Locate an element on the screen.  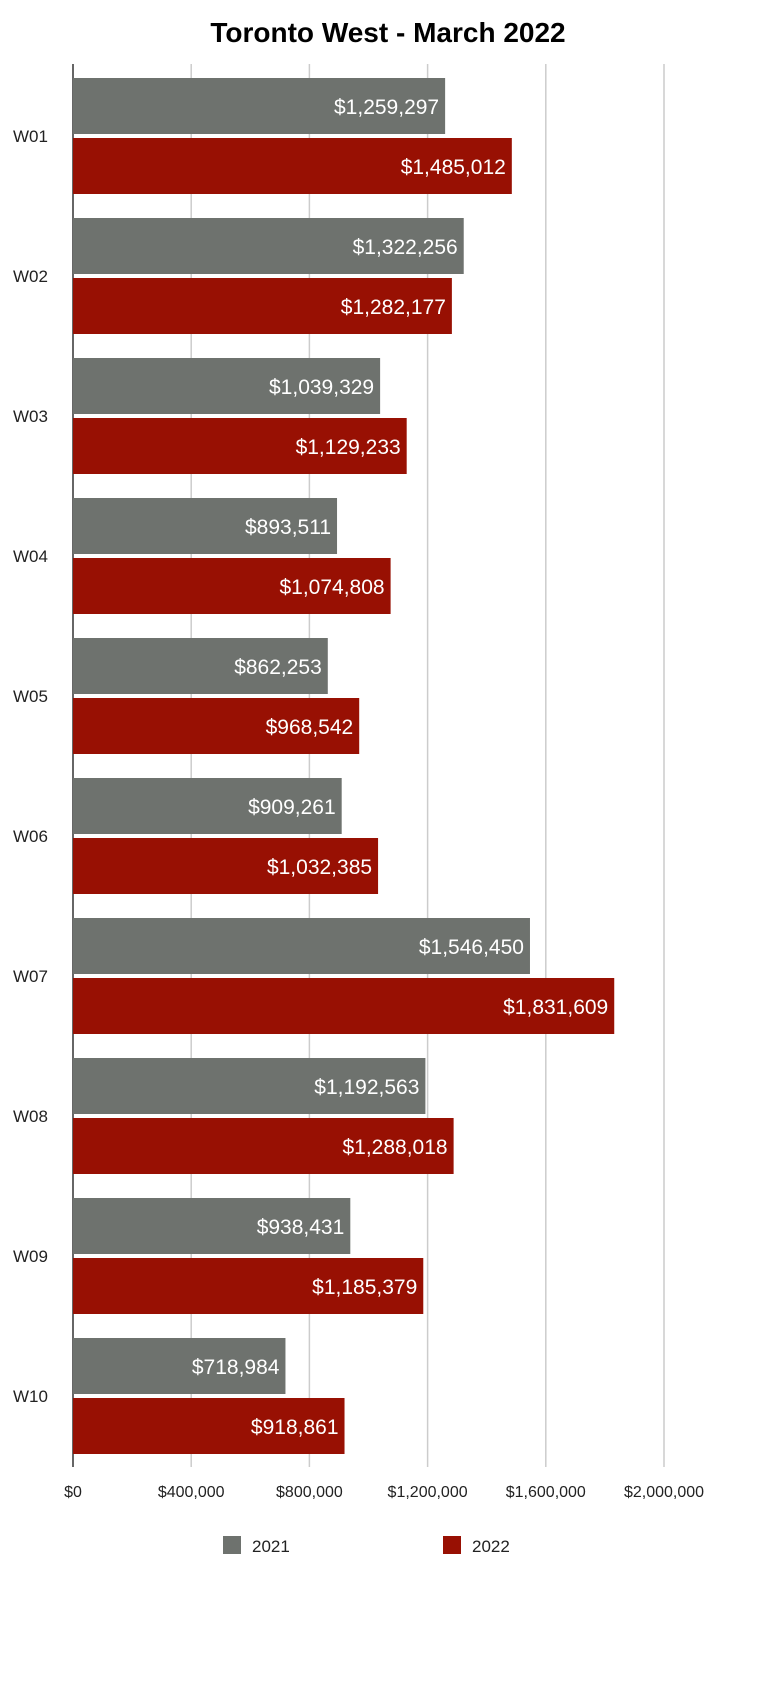
bar-value-label: $1,546,450 is located at coordinates (471, 947).